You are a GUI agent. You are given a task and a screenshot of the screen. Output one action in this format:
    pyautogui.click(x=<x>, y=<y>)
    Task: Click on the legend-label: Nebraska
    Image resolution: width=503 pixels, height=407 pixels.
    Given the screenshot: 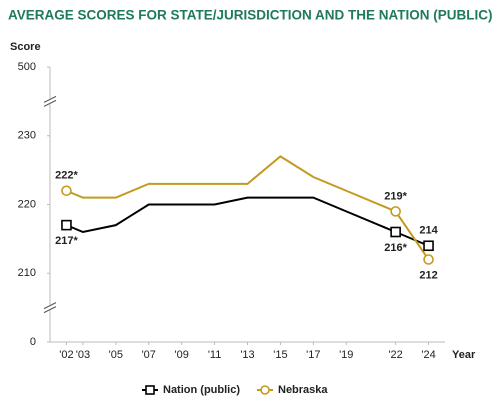 What is the action you would take?
    pyautogui.click(x=303, y=390)
    